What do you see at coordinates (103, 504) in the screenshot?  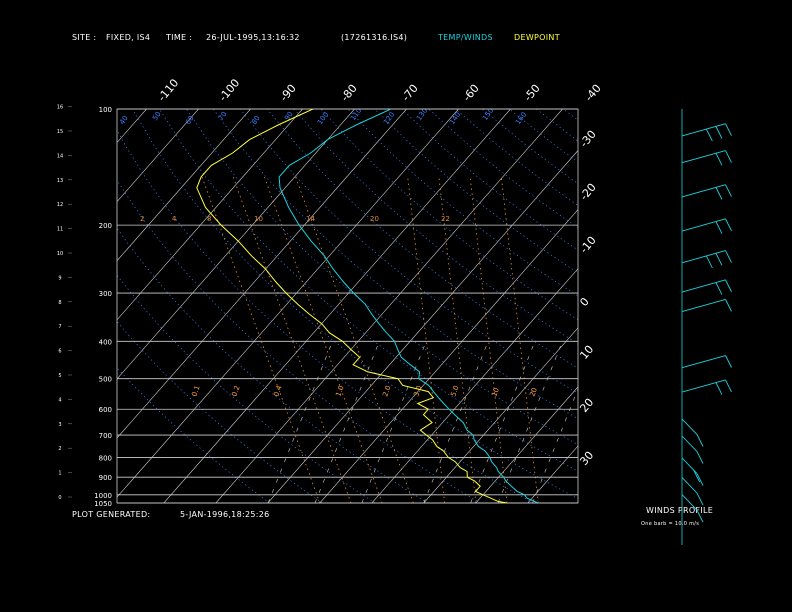 I see `pressure-label: 1050` at bounding box center [103, 504].